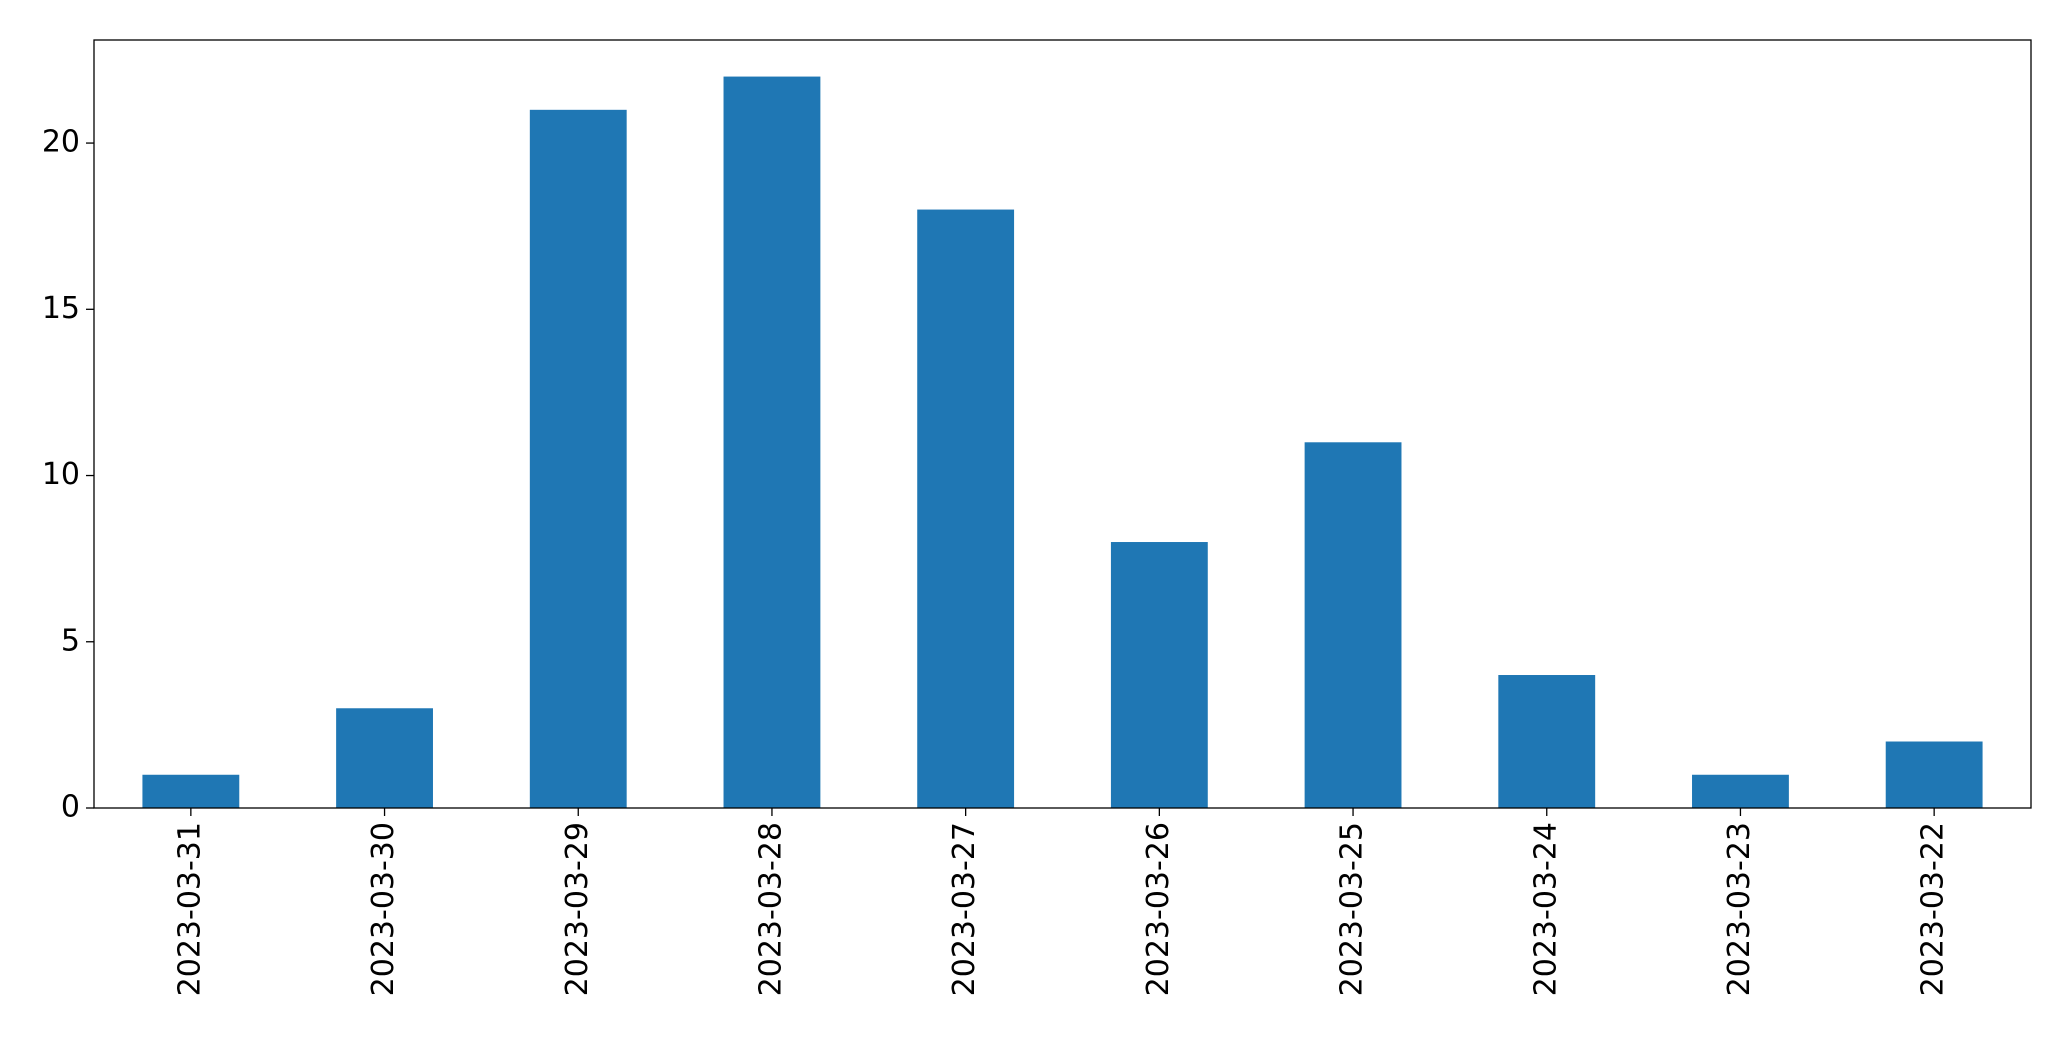 The width and height of the screenshot is (2071, 1061). I want to click on y-tick-label: 0, so click(70, 807).